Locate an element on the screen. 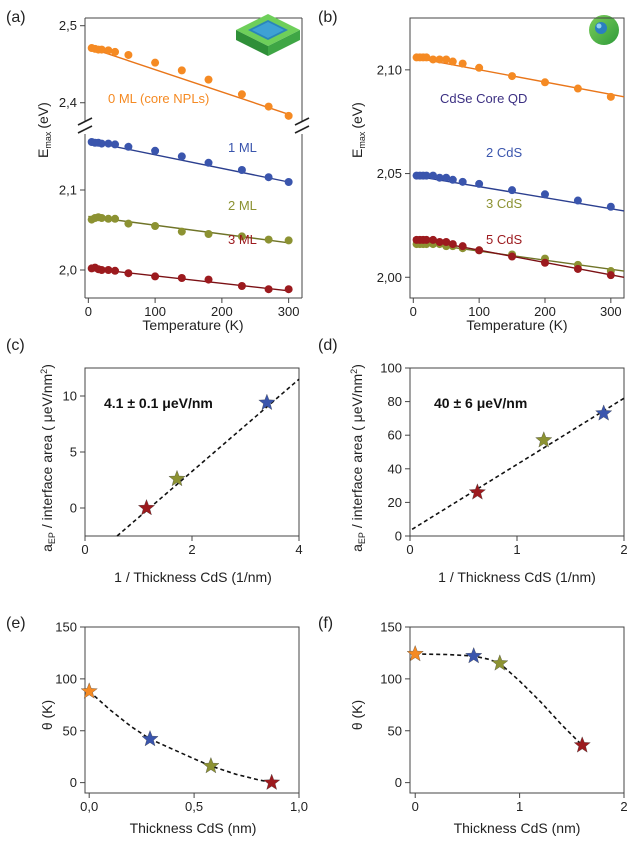  y-tick-label: 2,5 is located at coordinates (68, 25).